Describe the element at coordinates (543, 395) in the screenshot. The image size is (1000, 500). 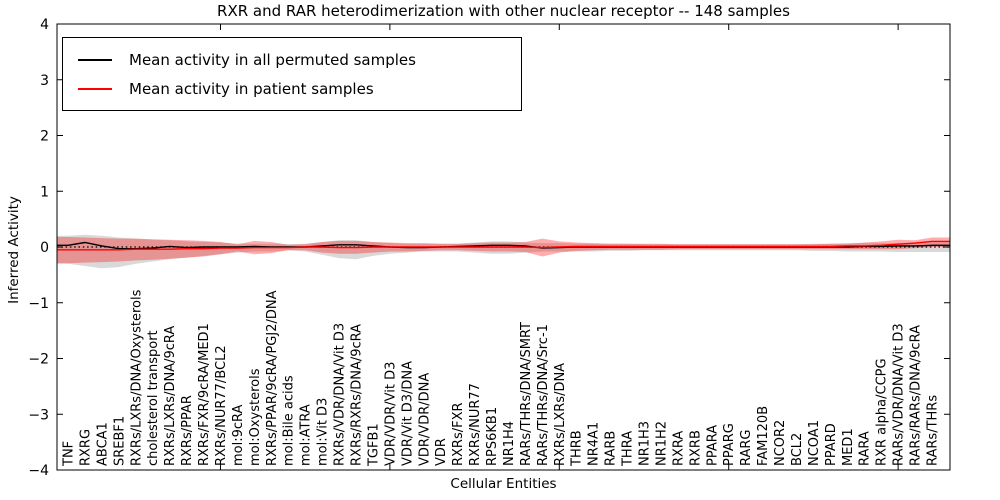
I see `x-tick-label: RARs/THRs/DNA/Src-1` at that location.